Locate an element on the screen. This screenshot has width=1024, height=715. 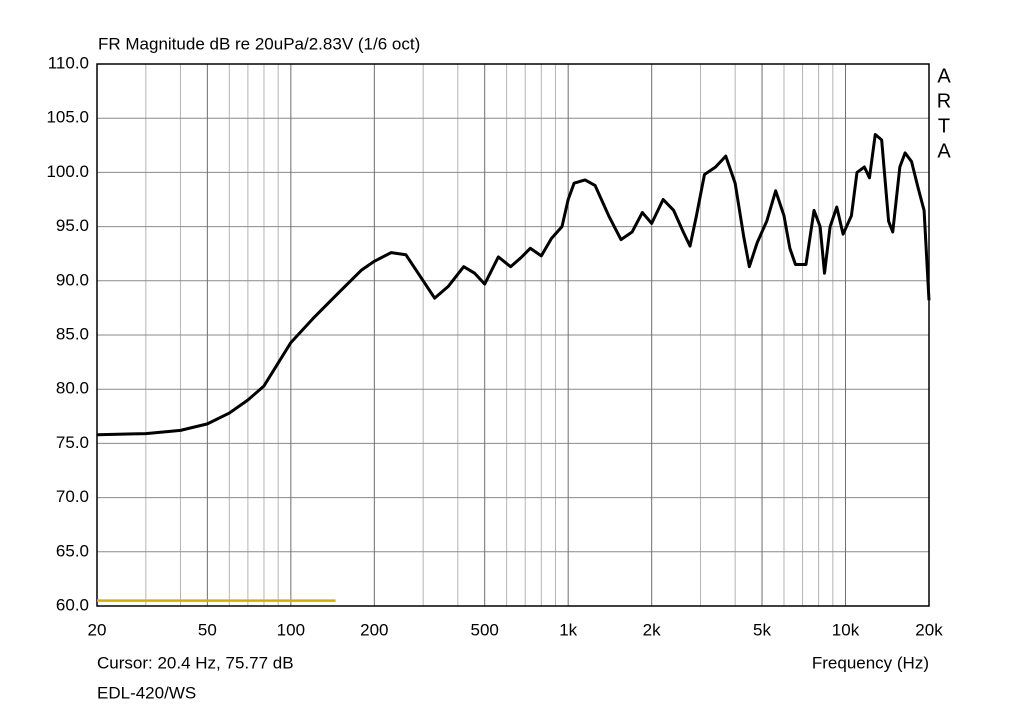
y-tick-label: 100.0 is located at coordinates (67, 171).